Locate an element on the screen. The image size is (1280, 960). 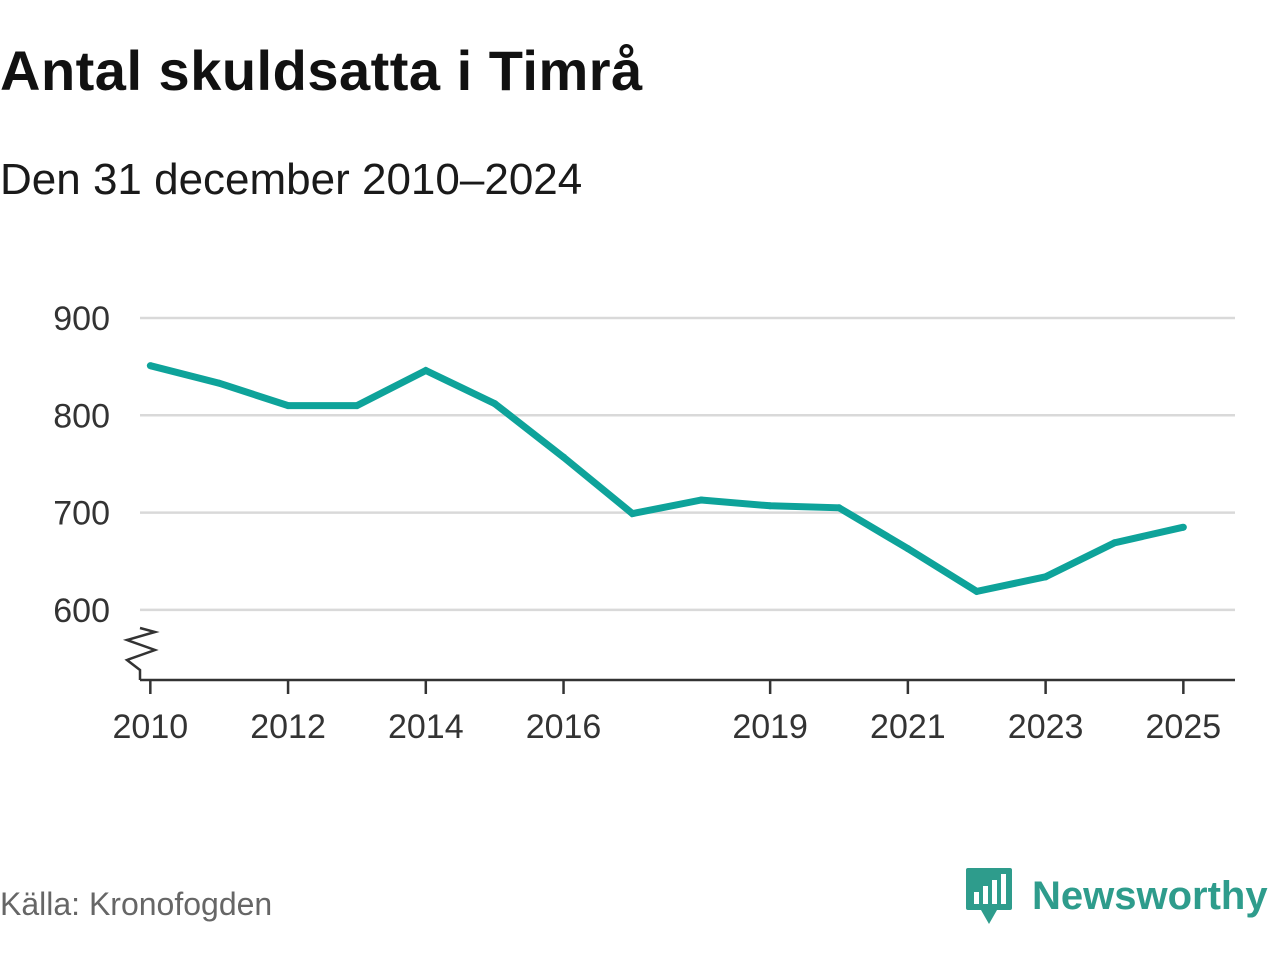
x-tick-label: 2021 is located at coordinates (908, 727).